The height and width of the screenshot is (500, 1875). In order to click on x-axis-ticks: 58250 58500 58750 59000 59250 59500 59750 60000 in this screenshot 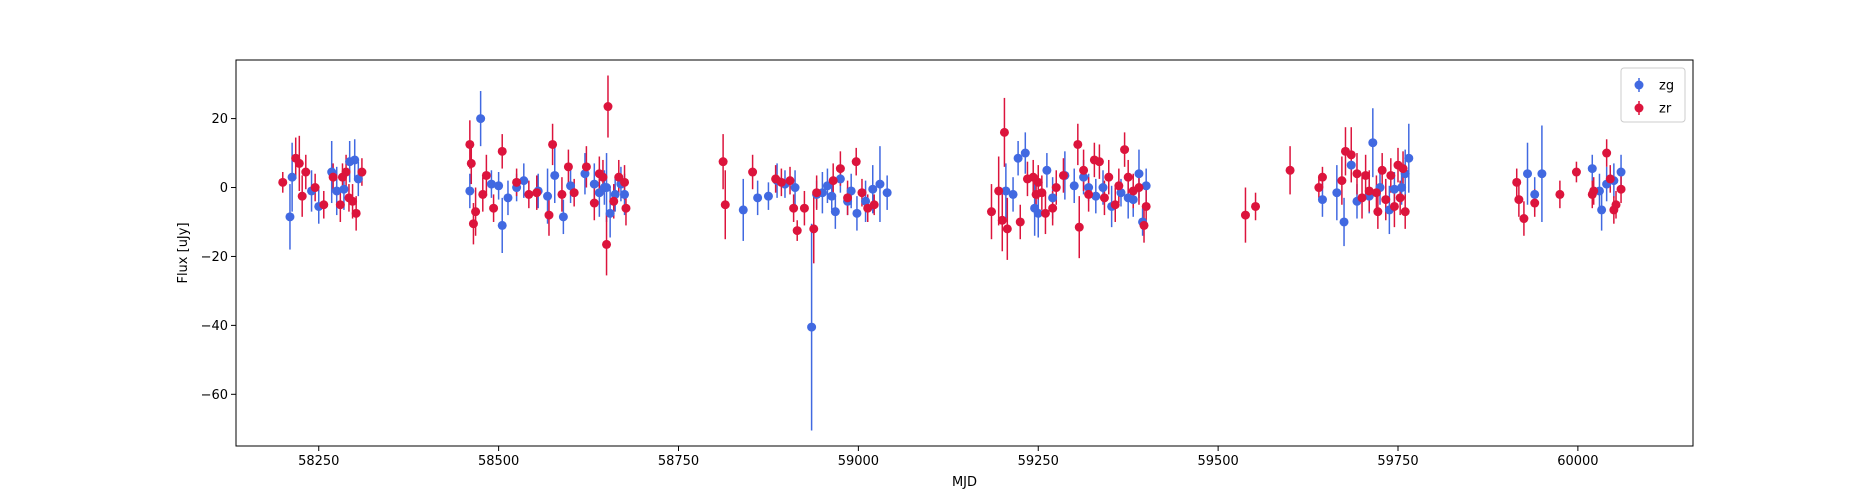, I will do `click(948, 457)`.